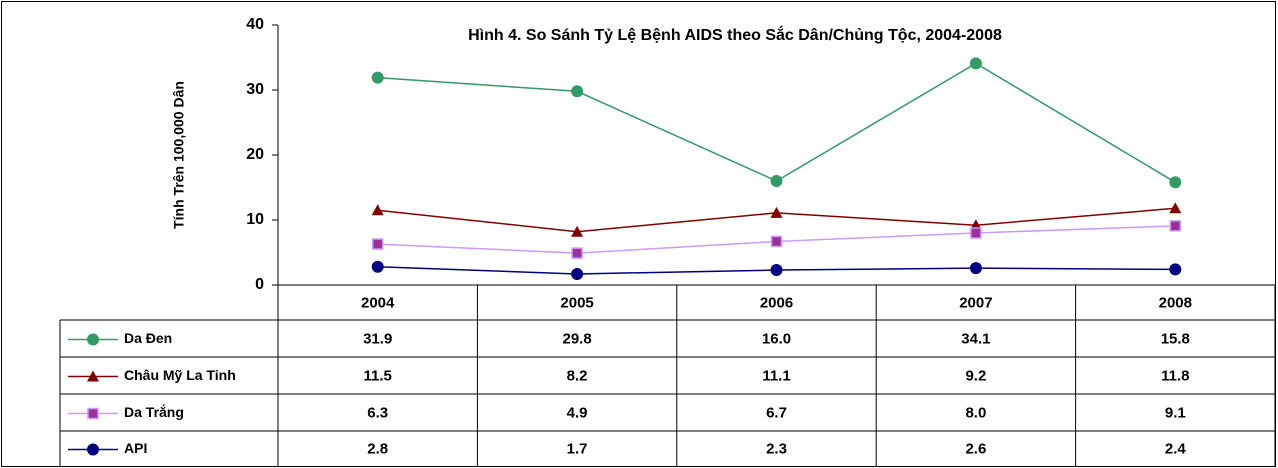 Image resolution: width=1278 pixels, height=468 pixels. What do you see at coordinates (576, 338) in the screenshot?
I see `data-label: 29.8` at bounding box center [576, 338].